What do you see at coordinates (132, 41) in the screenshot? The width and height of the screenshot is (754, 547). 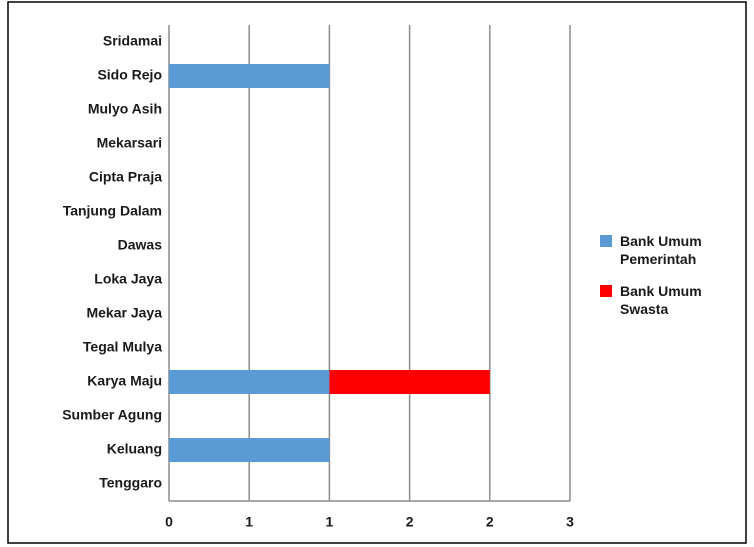 I see `y-tick-label: Sridamai` at bounding box center [132, 41].